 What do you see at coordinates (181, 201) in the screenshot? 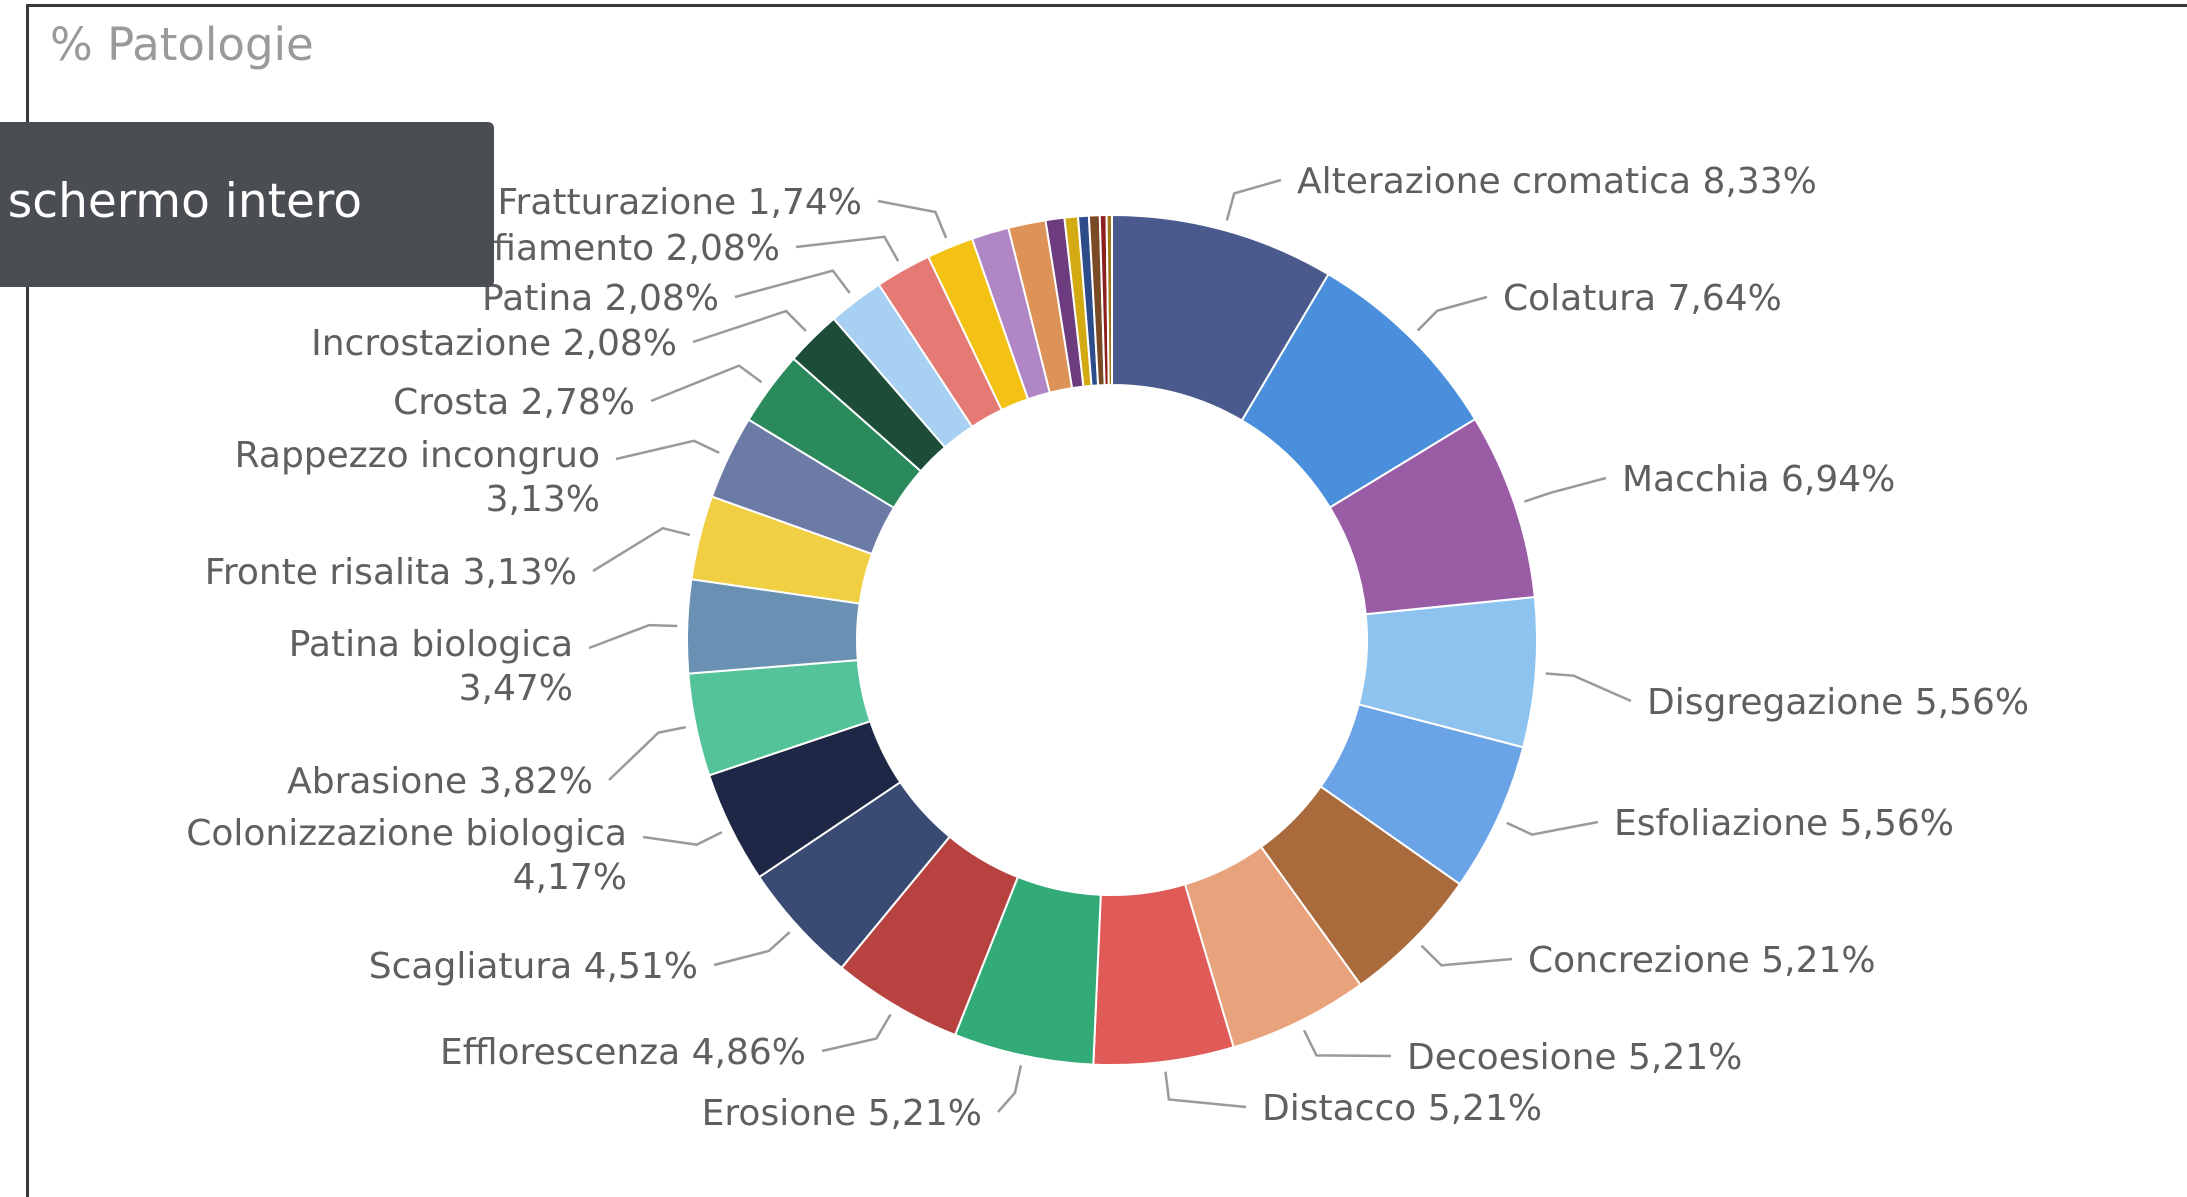
I see `tooltip-text: Esci da schermo intero` at bounding box center [181, 201].